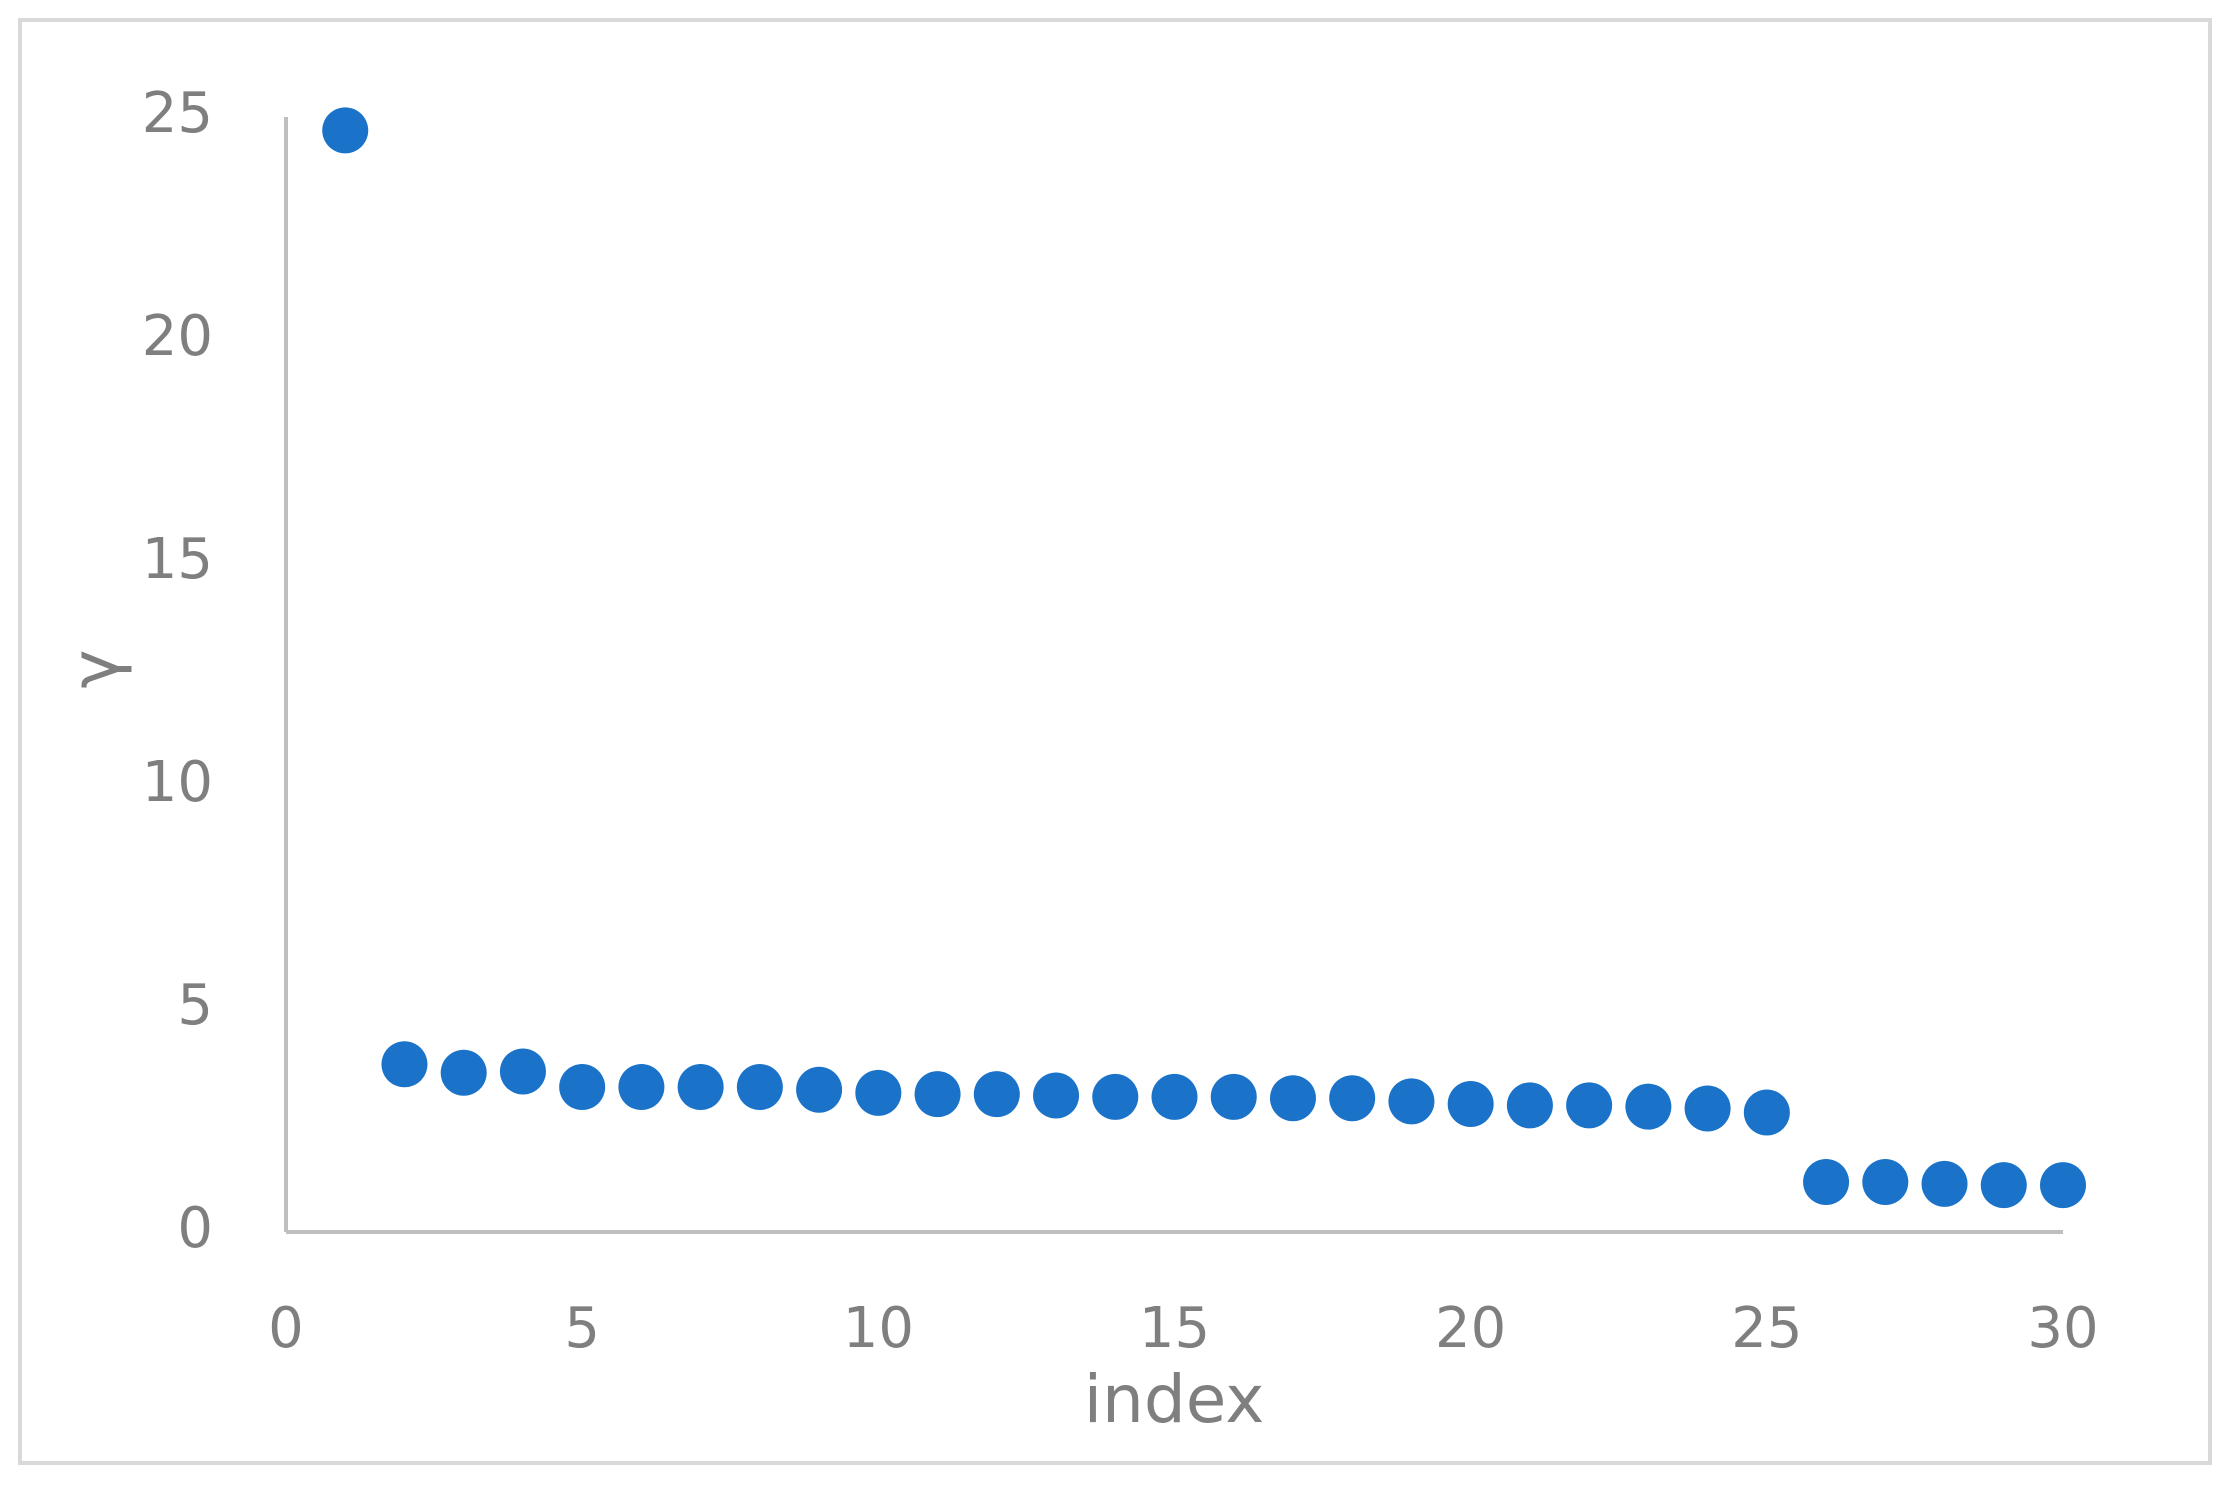  Describe the element at coordinates (1174, 1399) in the screenshot. I see `x-axis-title: index` at that location.